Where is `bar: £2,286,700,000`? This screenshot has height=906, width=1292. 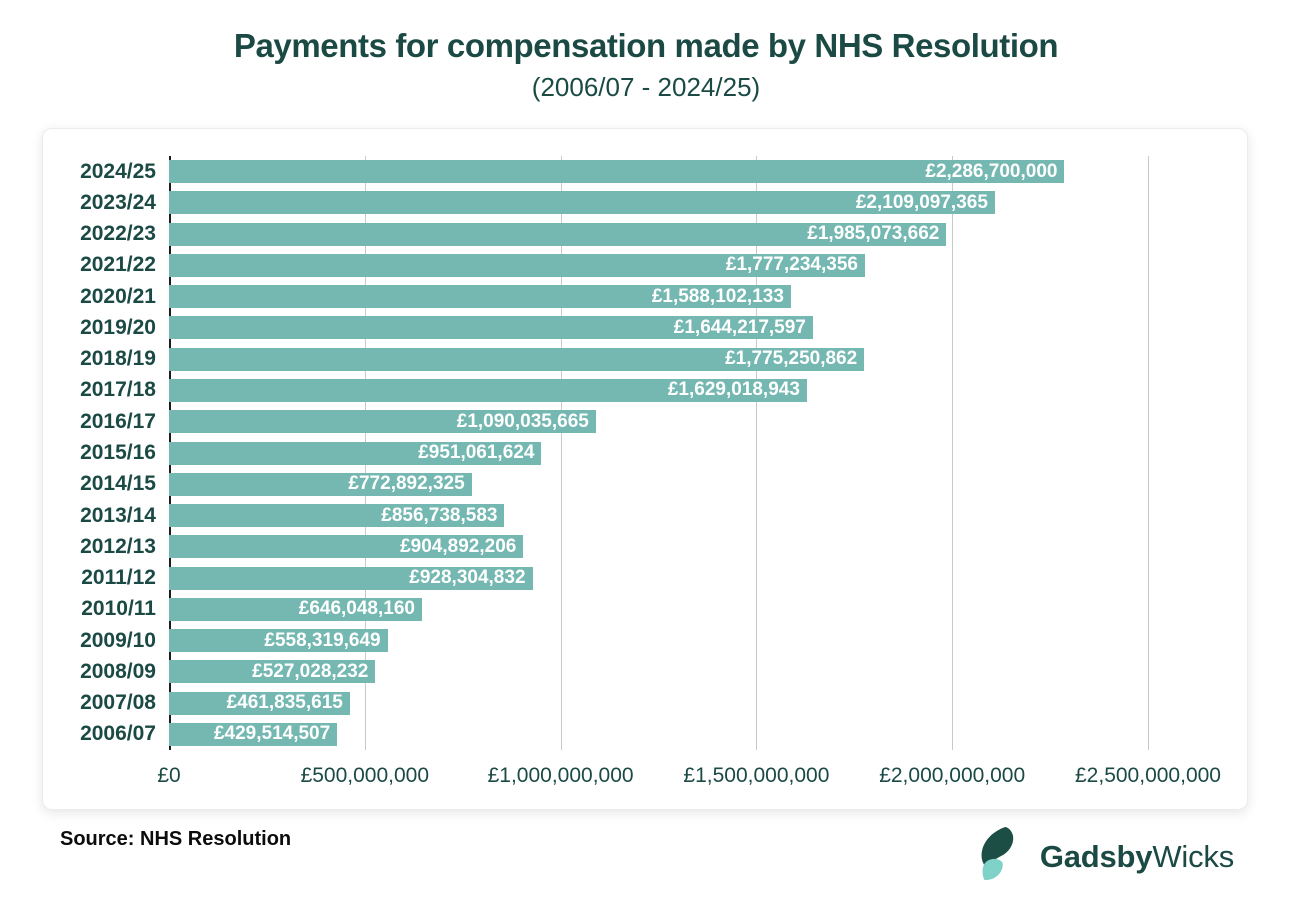 bar: £2,286,700,000 is located at coordinates (617, 172).